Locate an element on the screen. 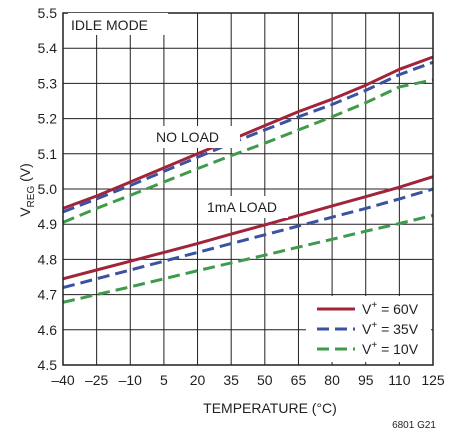 The image size is (464, 433). x-tick-label: 50 is located at coordinates (265, 380).